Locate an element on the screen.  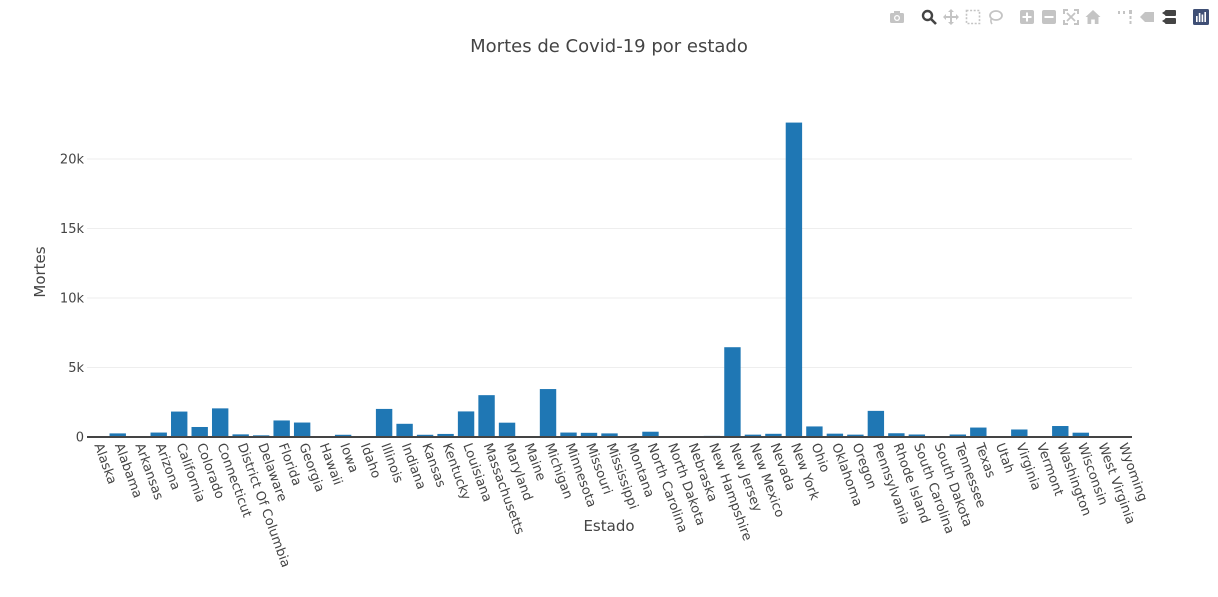
y-axis-title: Mortes is located at coordinates (40, 271).